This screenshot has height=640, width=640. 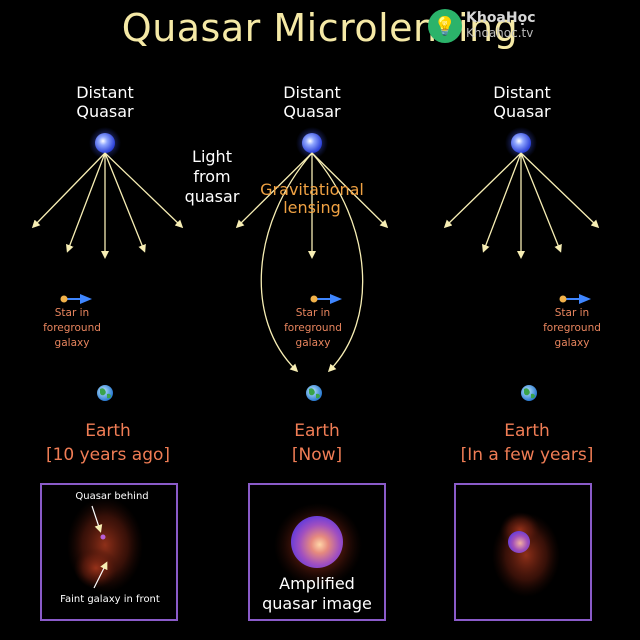 I want to click on star-label-left: Star in foreground galaxy, so click(x=72, y=328).